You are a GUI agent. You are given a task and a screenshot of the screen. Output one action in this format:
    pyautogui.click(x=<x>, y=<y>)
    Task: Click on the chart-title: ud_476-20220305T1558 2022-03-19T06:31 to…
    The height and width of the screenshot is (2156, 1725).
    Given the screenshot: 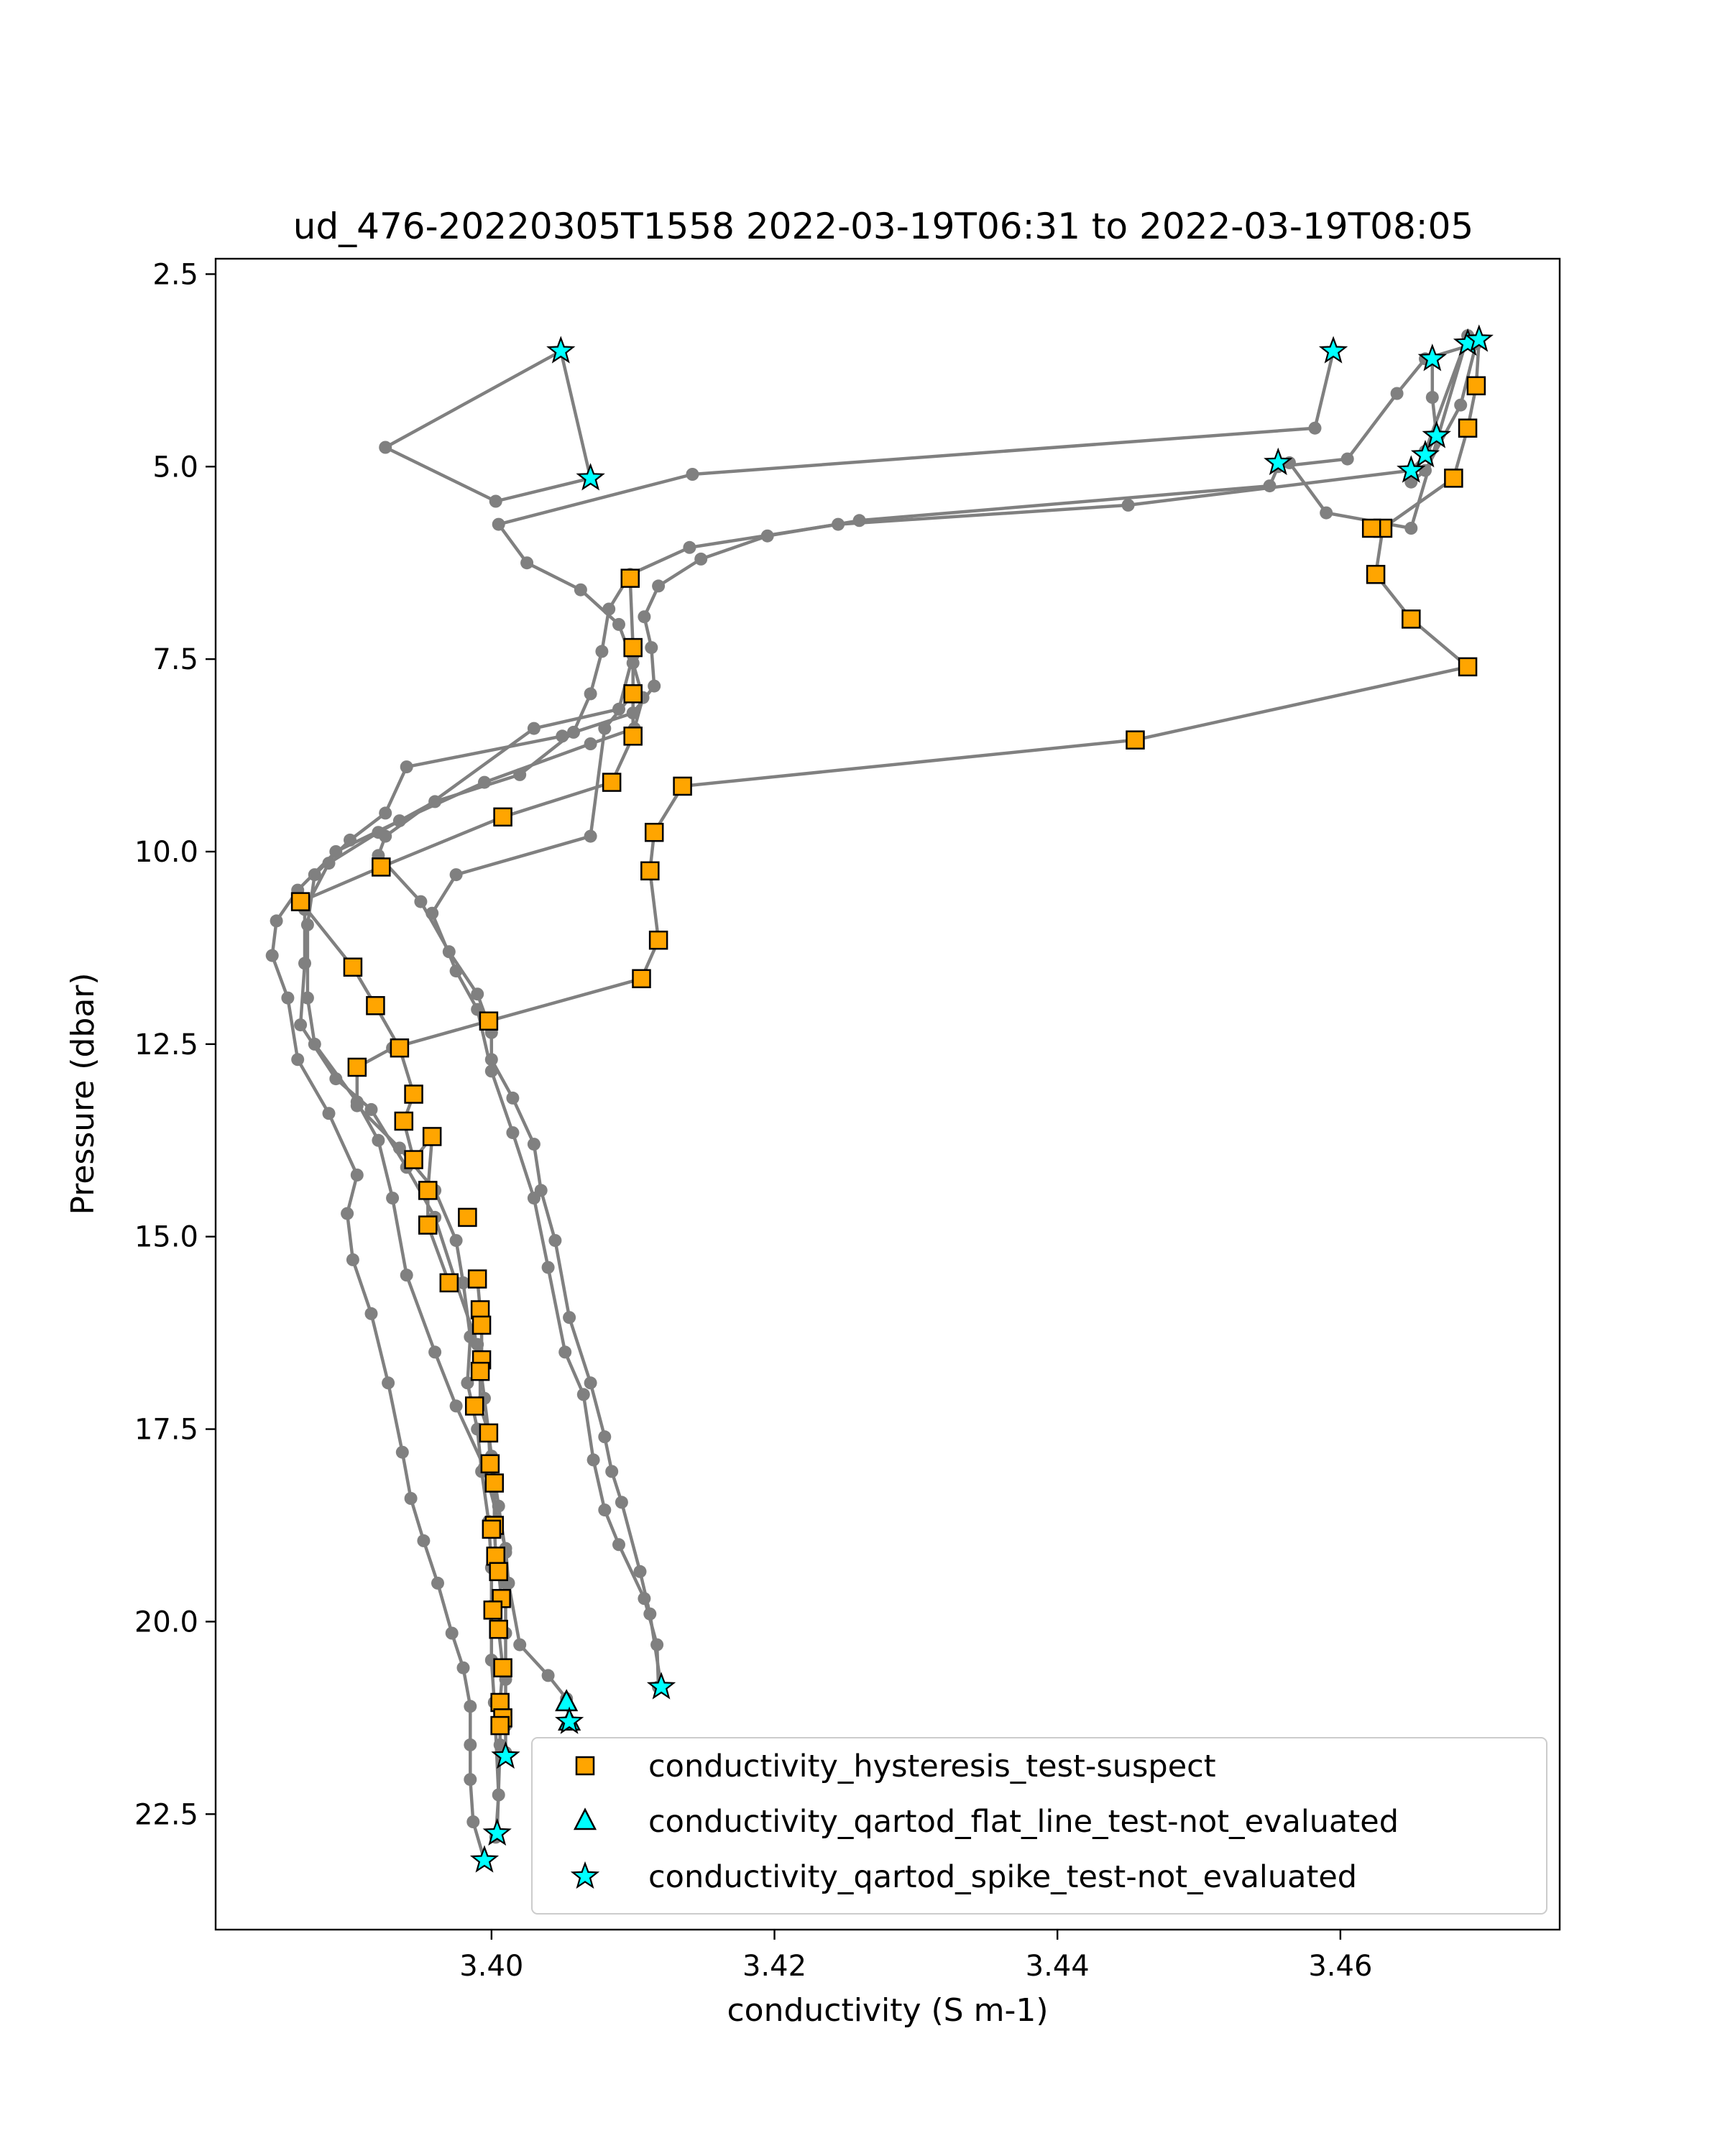 What is the action you would take?
    pyautogui.click(x=883, y=227)
    